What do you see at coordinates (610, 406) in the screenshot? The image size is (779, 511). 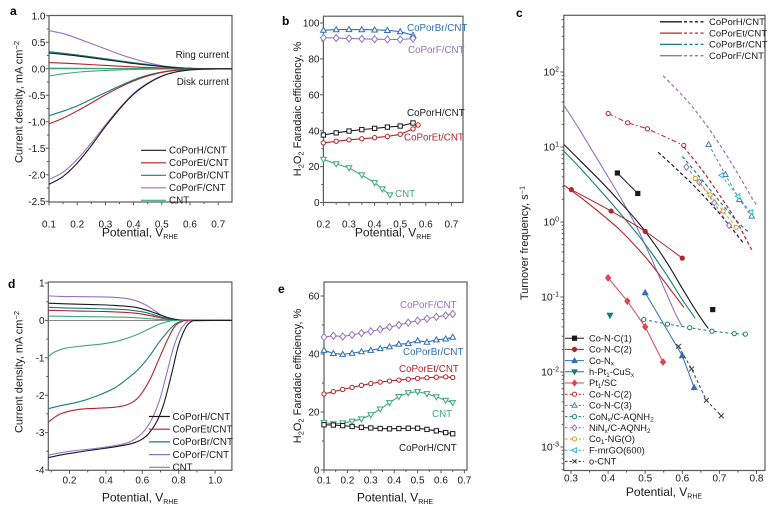 I see `svg-text: Co-N-C(3)` at bounding box center [610, 406].